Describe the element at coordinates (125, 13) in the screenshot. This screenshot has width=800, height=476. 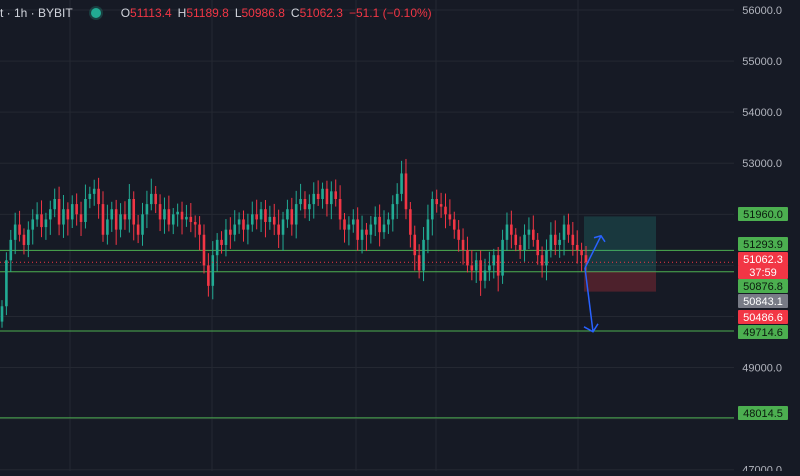
I see `open-label: O` at that location.